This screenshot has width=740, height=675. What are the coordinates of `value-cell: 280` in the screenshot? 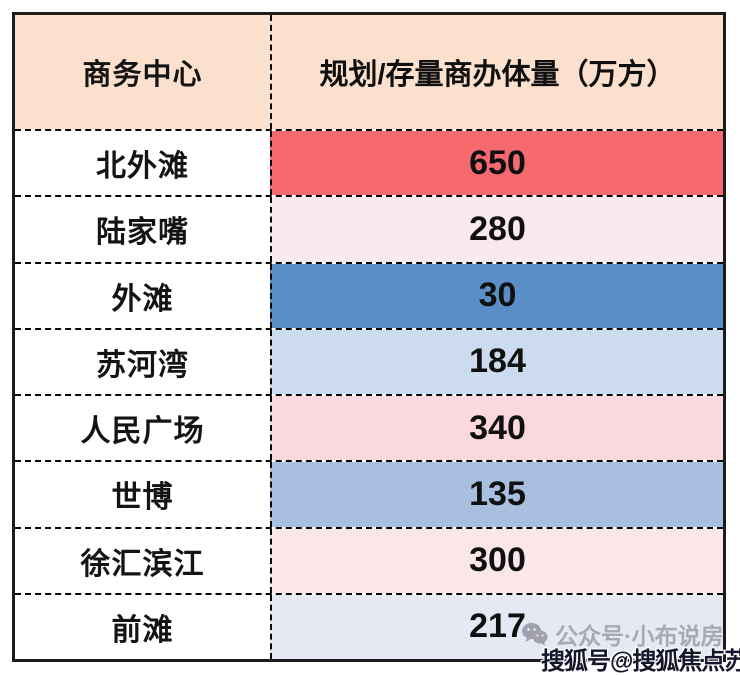 It's located at (496, 229).